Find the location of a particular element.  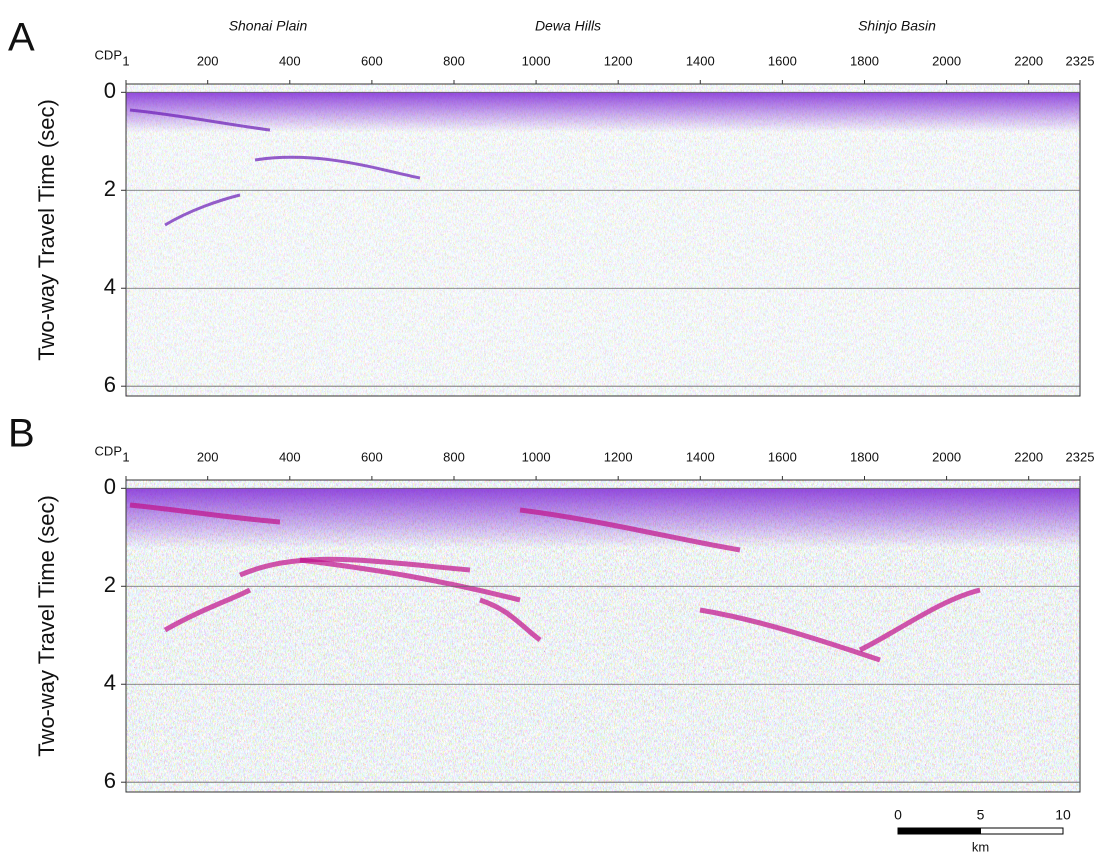

scale-tick-label: 0 is located at coordinates (898, 815).